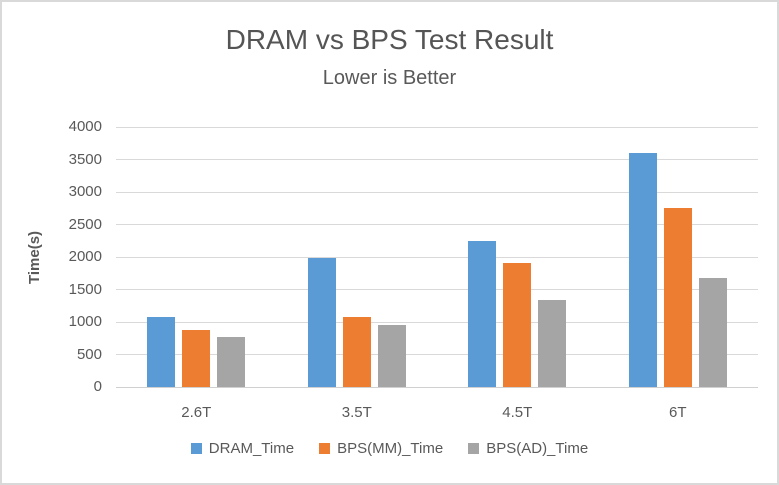 Image resolution: width=779 pixels, height=485 pixels. Describe the element at coordinates (85, 321) in the screenshot. I see `y-tick-label-1000: 1000` at that location.